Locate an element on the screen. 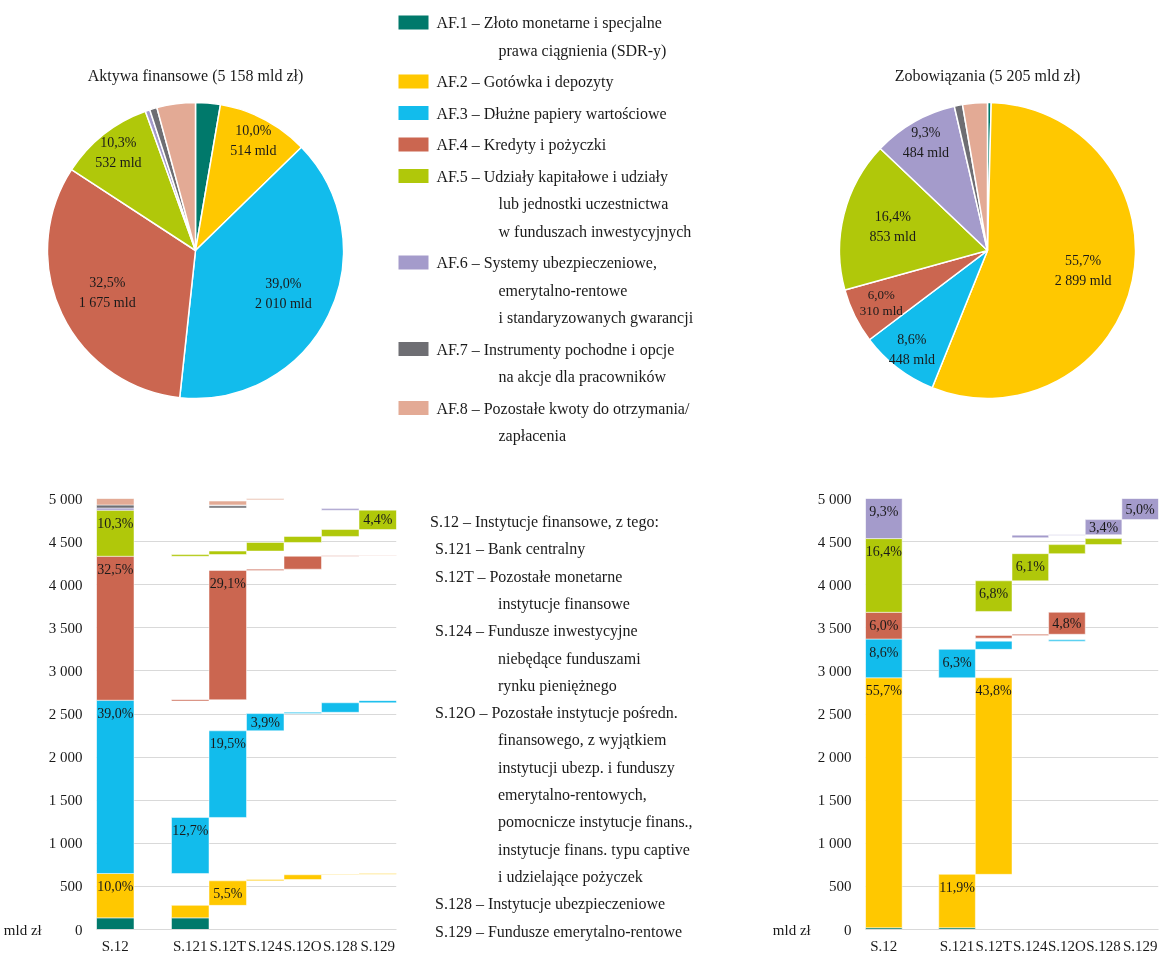 The width and height of the screenshot is (1161, 958). data-label: 39,0% 2 010 mld is located at coordinates (283, 293).